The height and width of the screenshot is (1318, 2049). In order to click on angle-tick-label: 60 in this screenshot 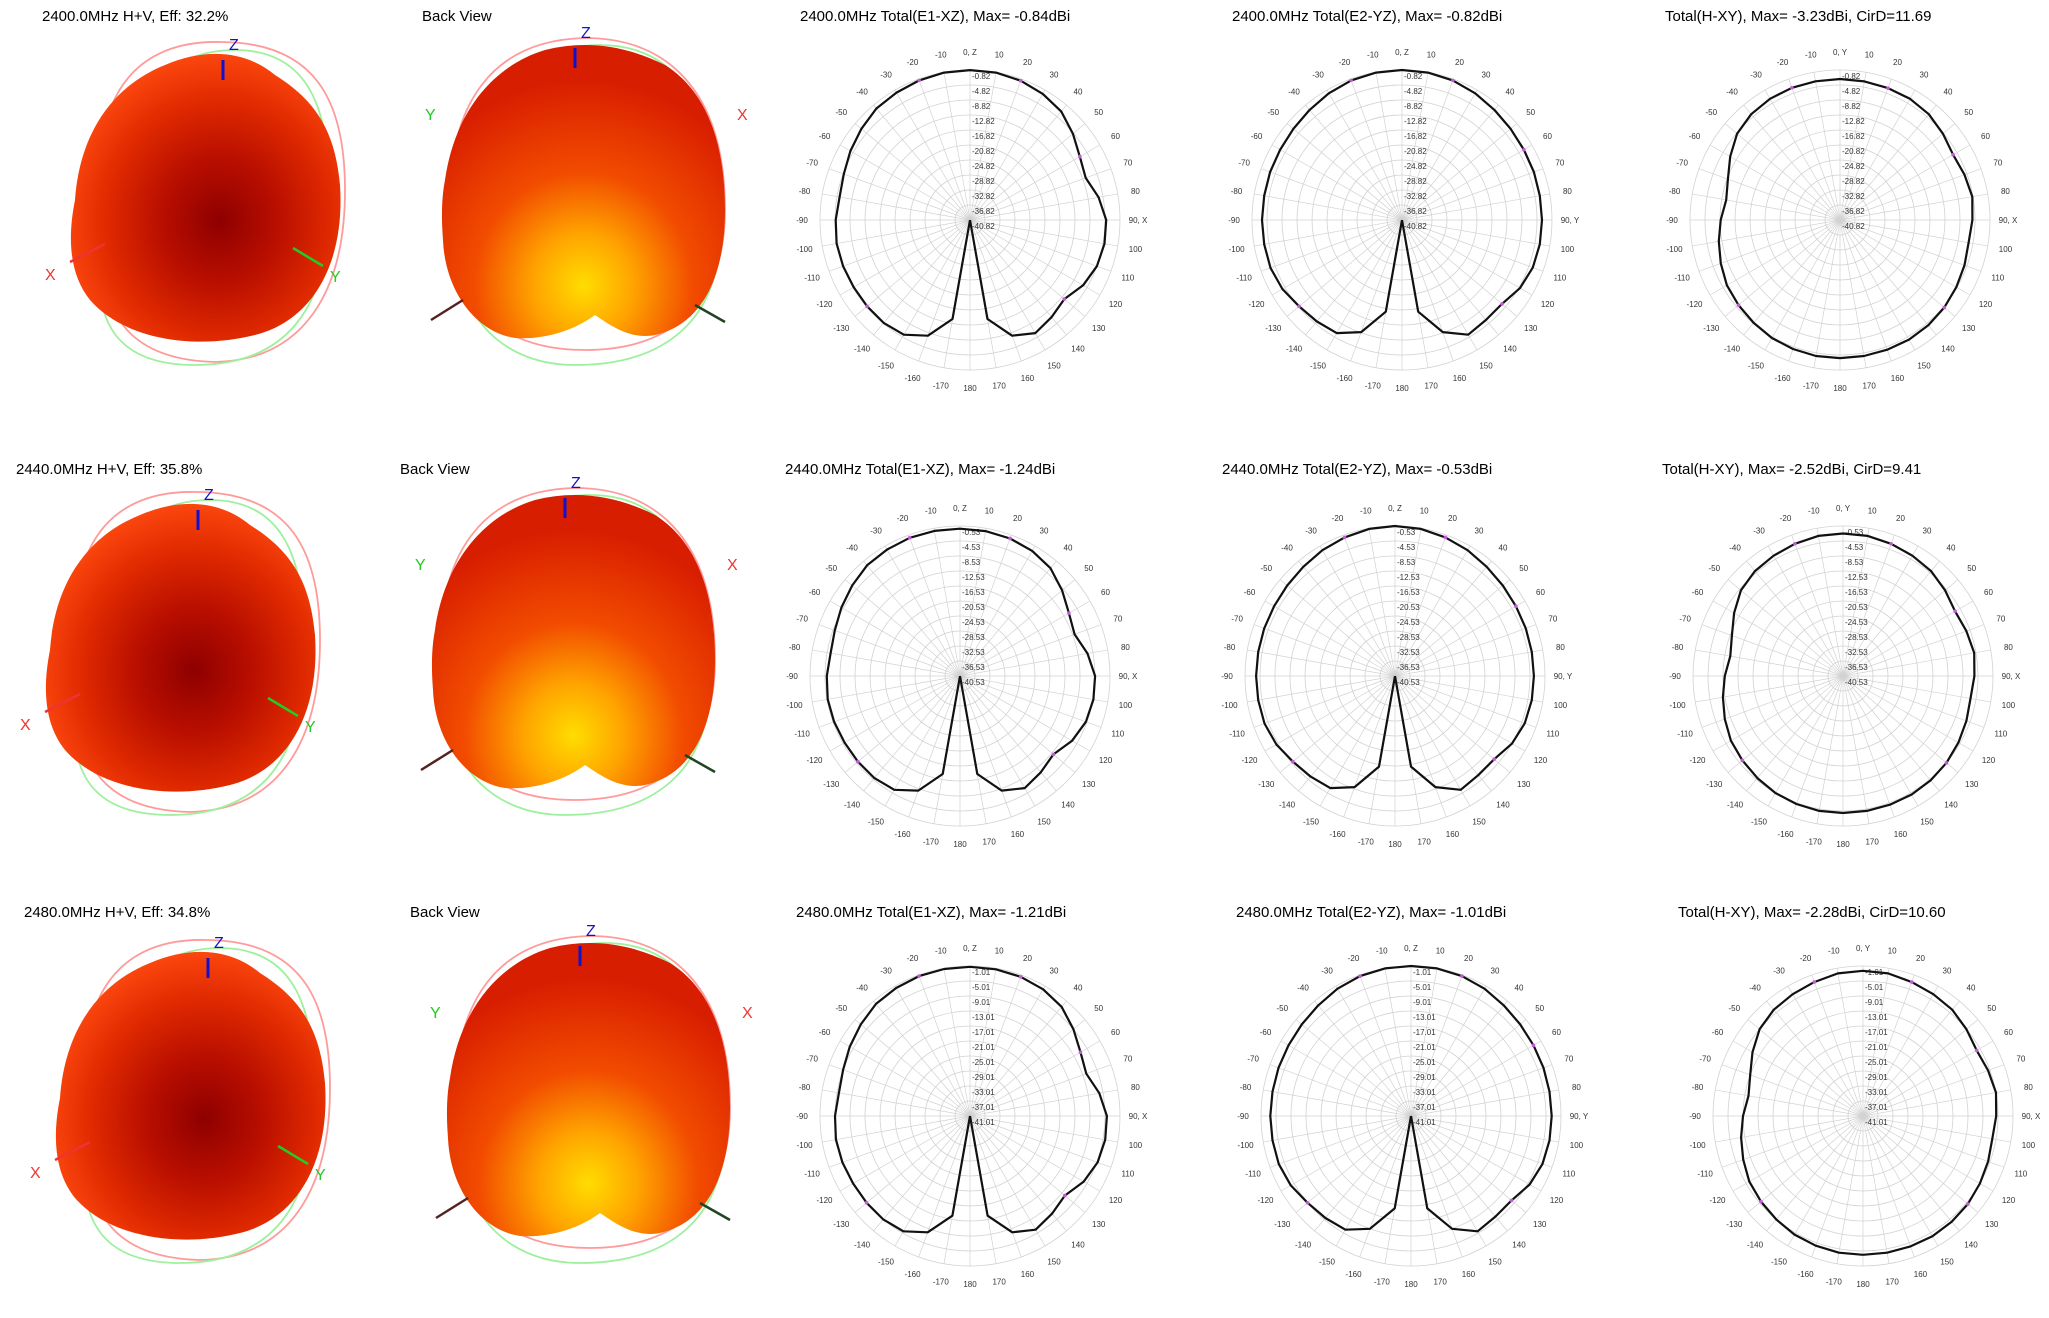, I will do `click(1556, 1032)`.